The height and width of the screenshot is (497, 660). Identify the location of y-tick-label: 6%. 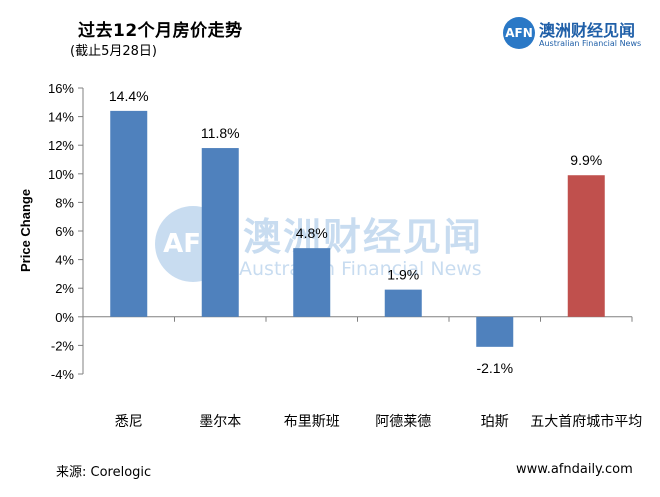
(64, 231).